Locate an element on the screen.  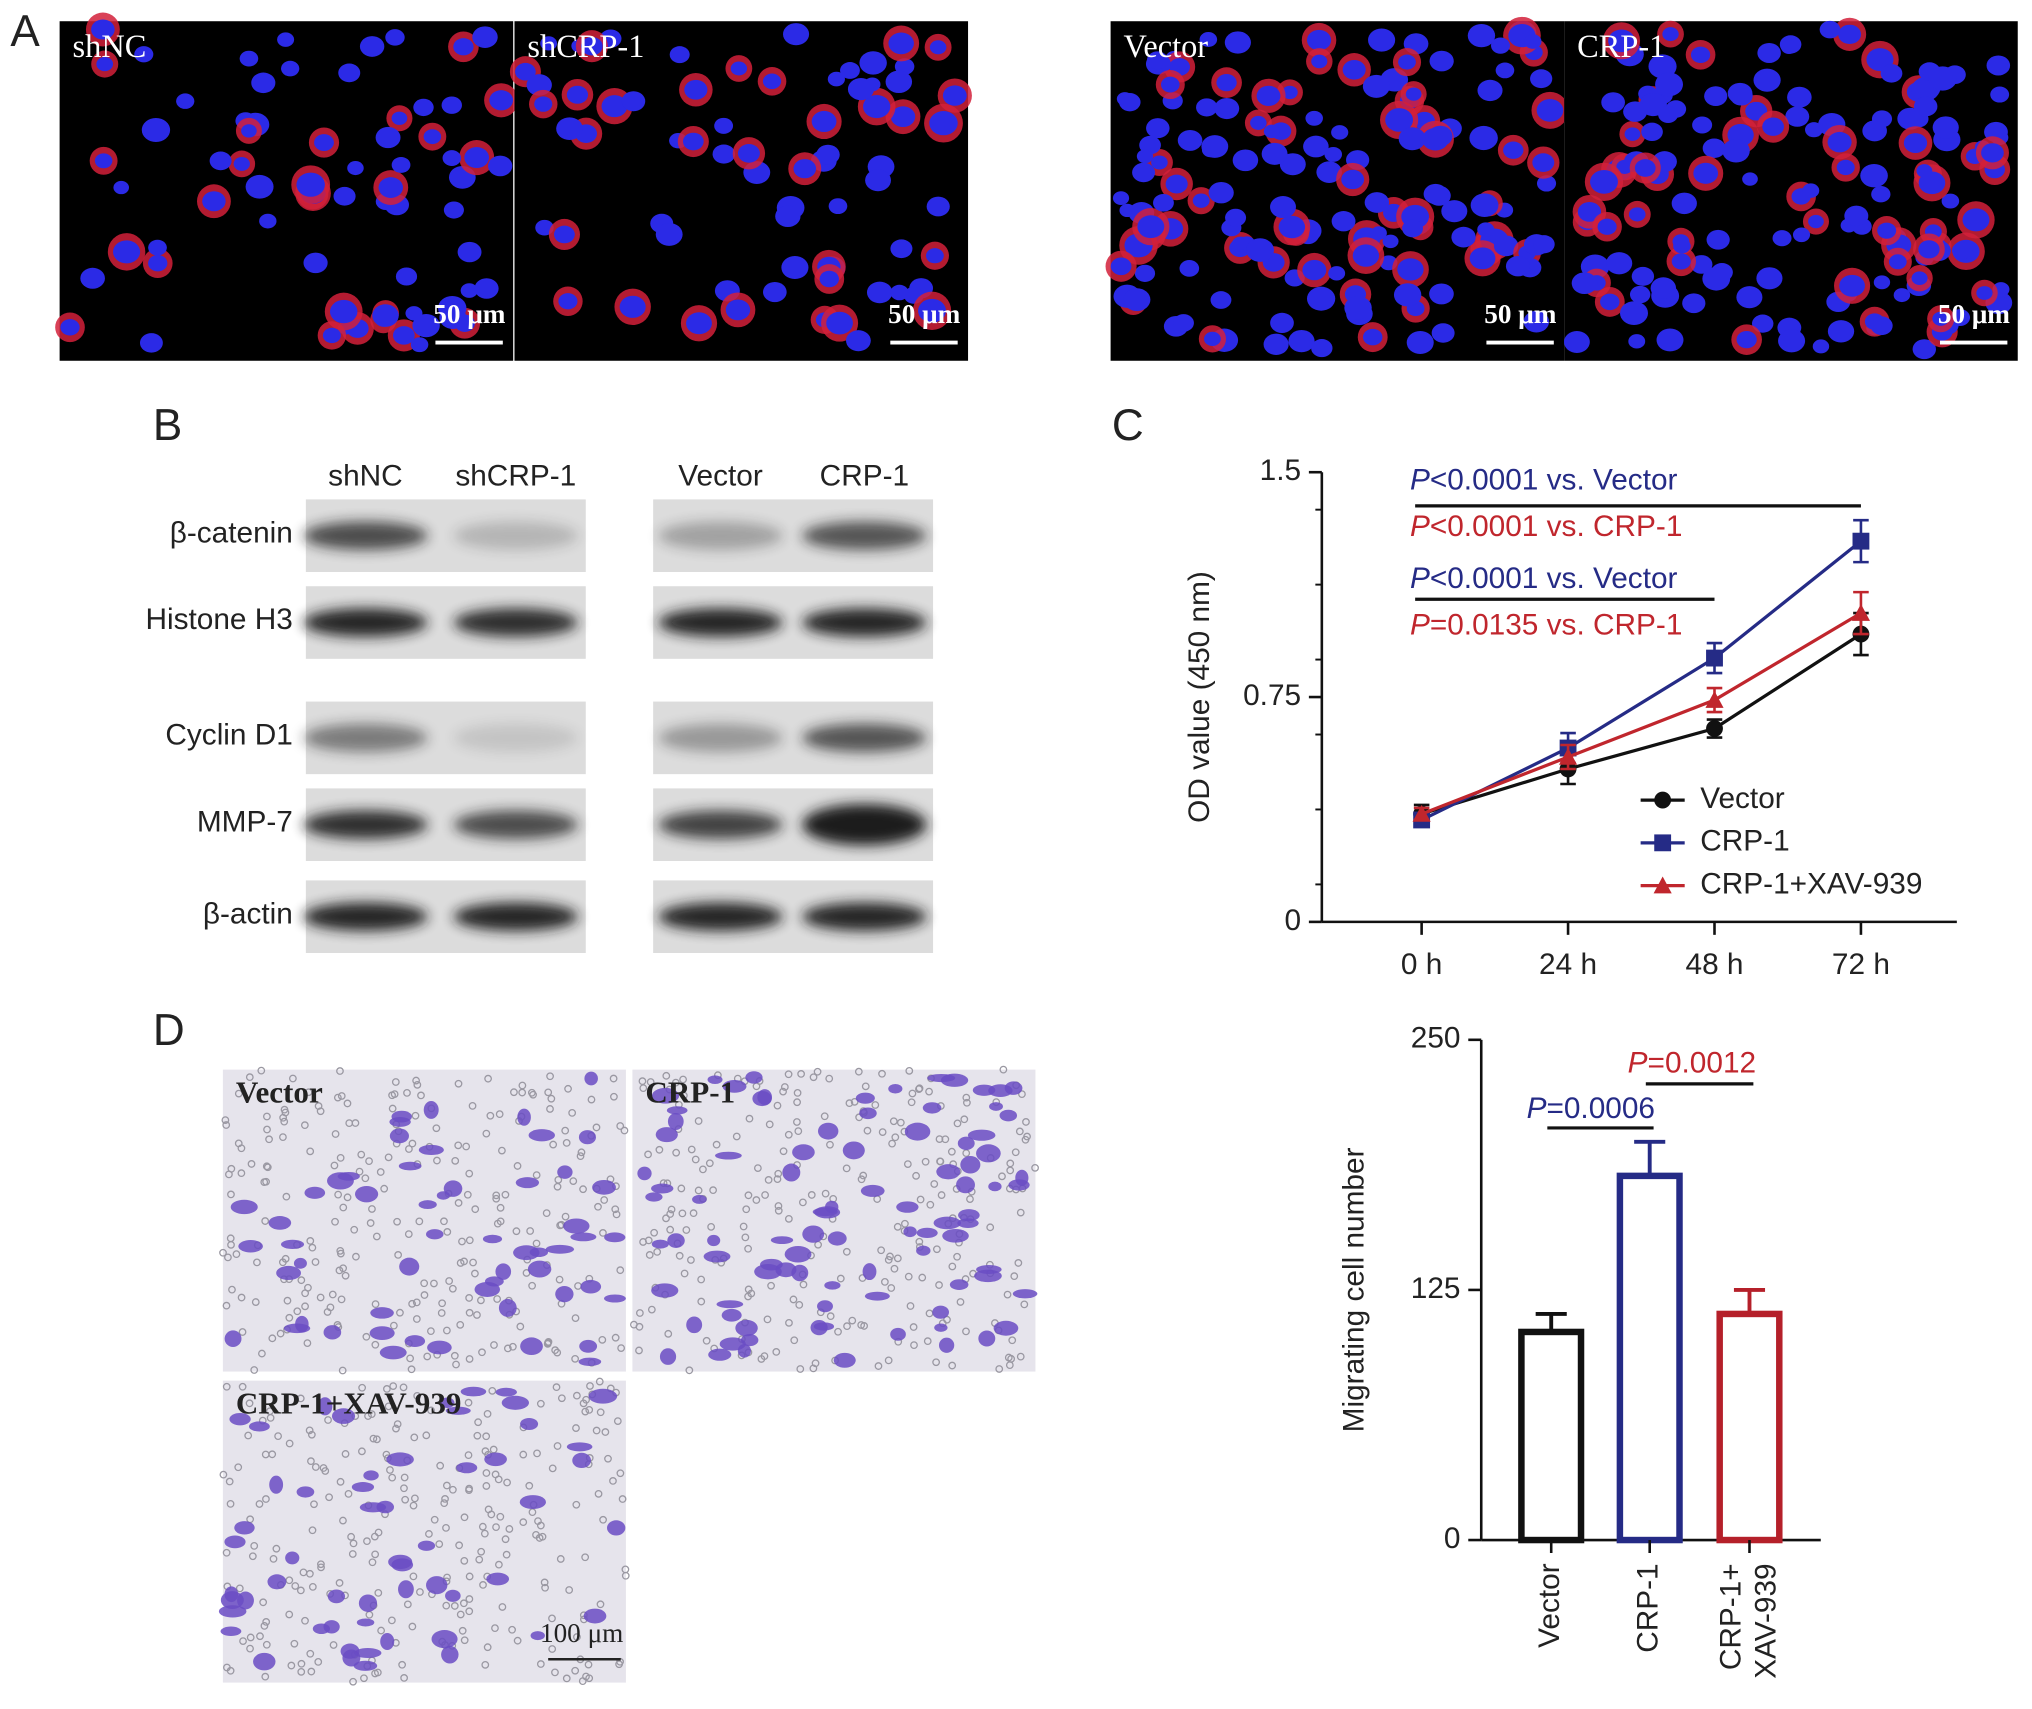
blot-row-label: Cyclin D1 is located at coordinates (229, 734).